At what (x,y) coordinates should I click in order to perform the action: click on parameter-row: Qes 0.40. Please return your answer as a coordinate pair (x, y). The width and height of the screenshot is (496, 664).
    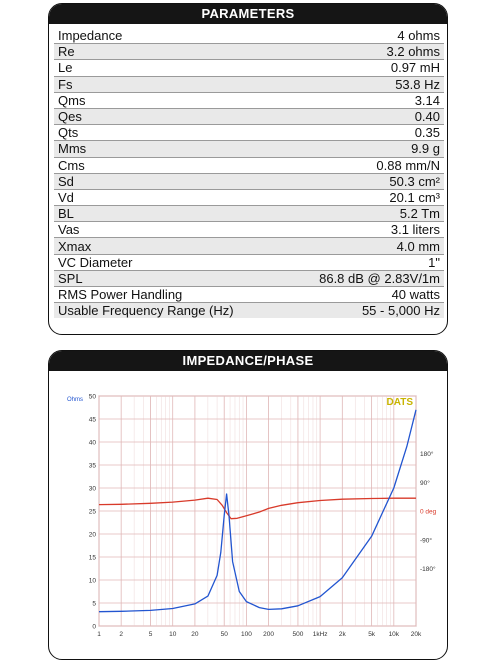
    Looking at the image, I should click on (249, 117).